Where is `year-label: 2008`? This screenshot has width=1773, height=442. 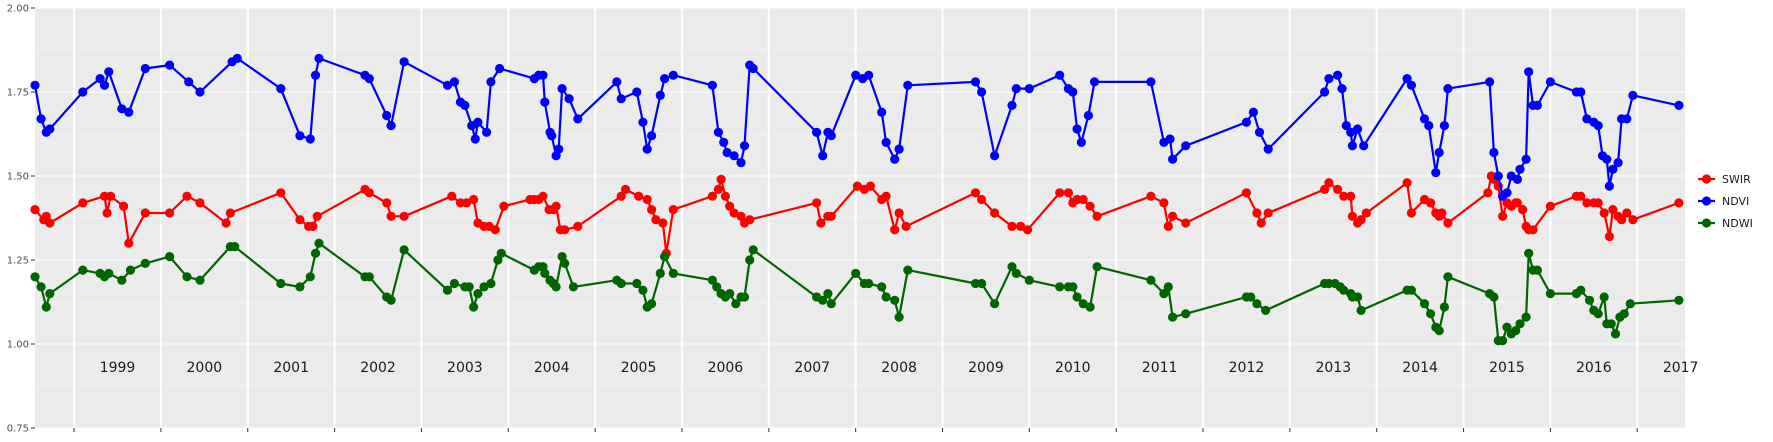
year-label: 2008 is located at coordinates (899, 368).